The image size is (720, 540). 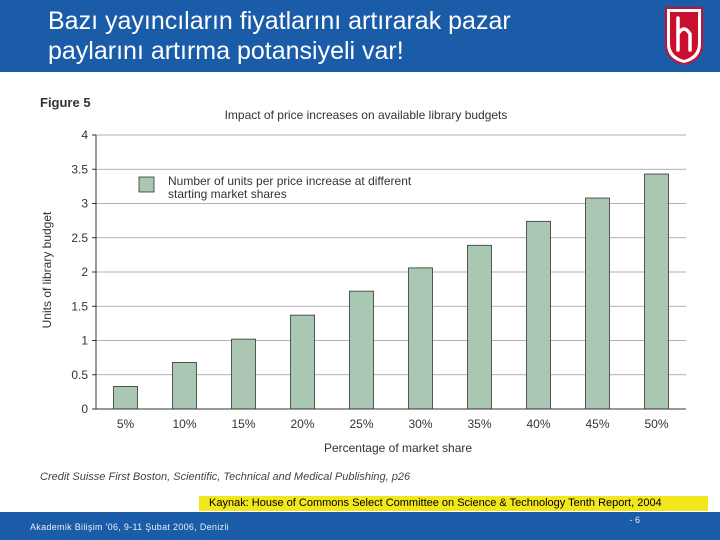 I want to click on bar-45pct, so click(x=597, y=303).